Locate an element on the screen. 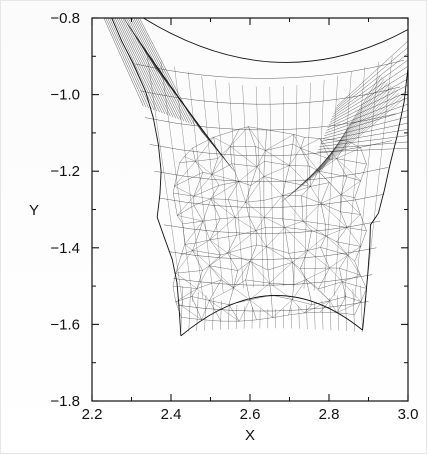  x-tick-label: 2.8 is located at coordinates (329, 414).